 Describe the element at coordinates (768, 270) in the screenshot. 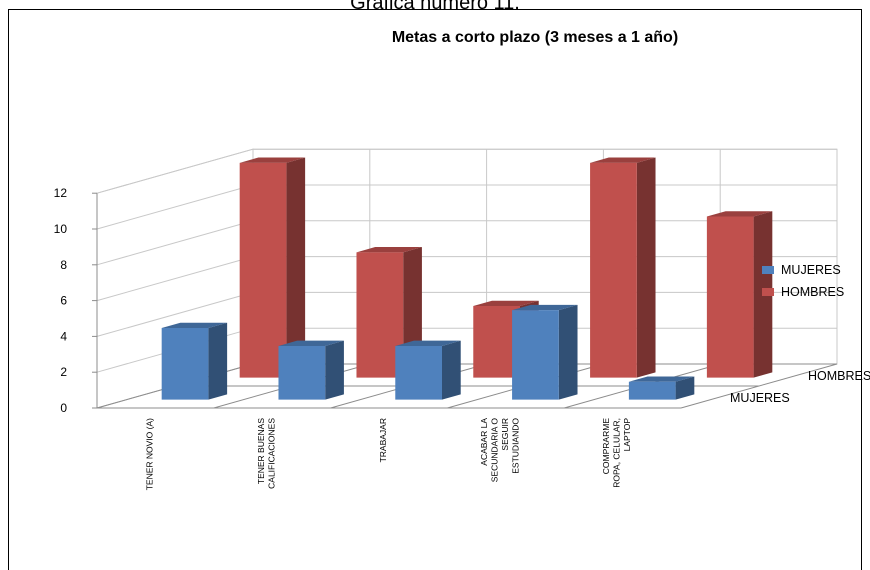

I see `legend-swatch-mujeres` at that location.